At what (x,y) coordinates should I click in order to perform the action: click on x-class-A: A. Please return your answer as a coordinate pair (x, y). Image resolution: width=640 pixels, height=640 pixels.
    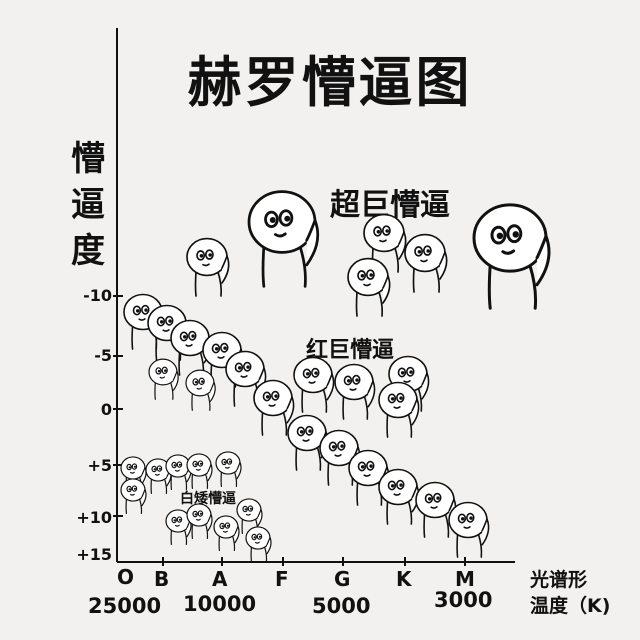
    Looking at the image, I should click on (220, 579).